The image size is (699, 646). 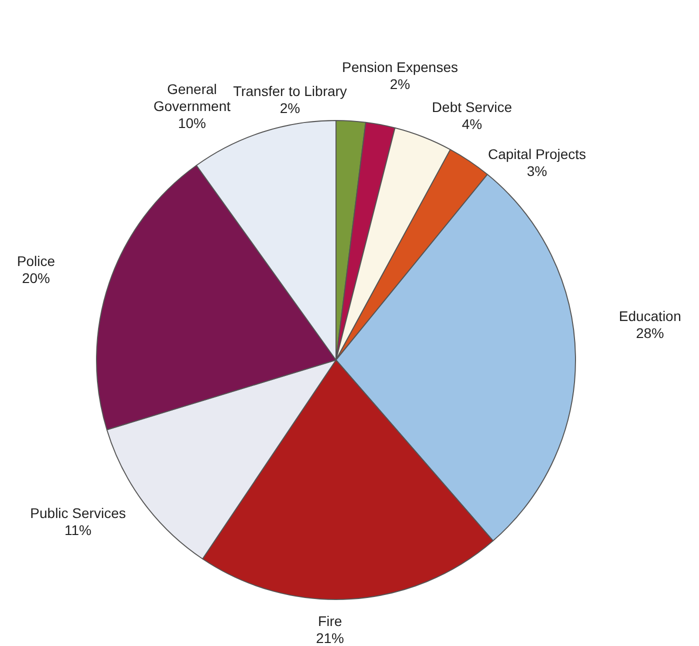 What do you see at coordinates (537, 170) in the screenshot?
I see `data-label: 3%` at bounding box center [537, 170].